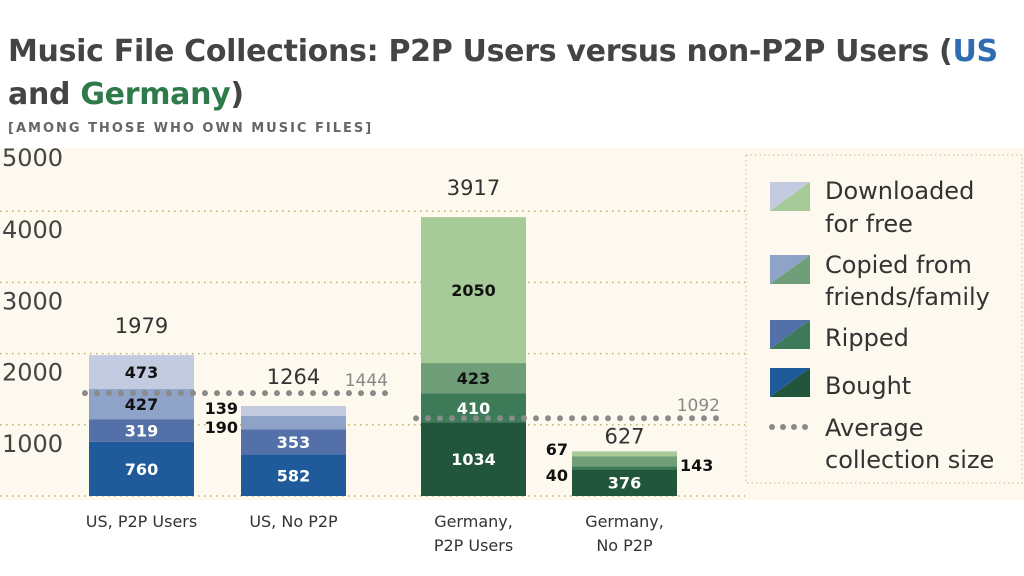  What do you see at coordinates (32, 444) in the screenshot?
I see `y-tick-label: 1000` at bounding box center [32, 444].